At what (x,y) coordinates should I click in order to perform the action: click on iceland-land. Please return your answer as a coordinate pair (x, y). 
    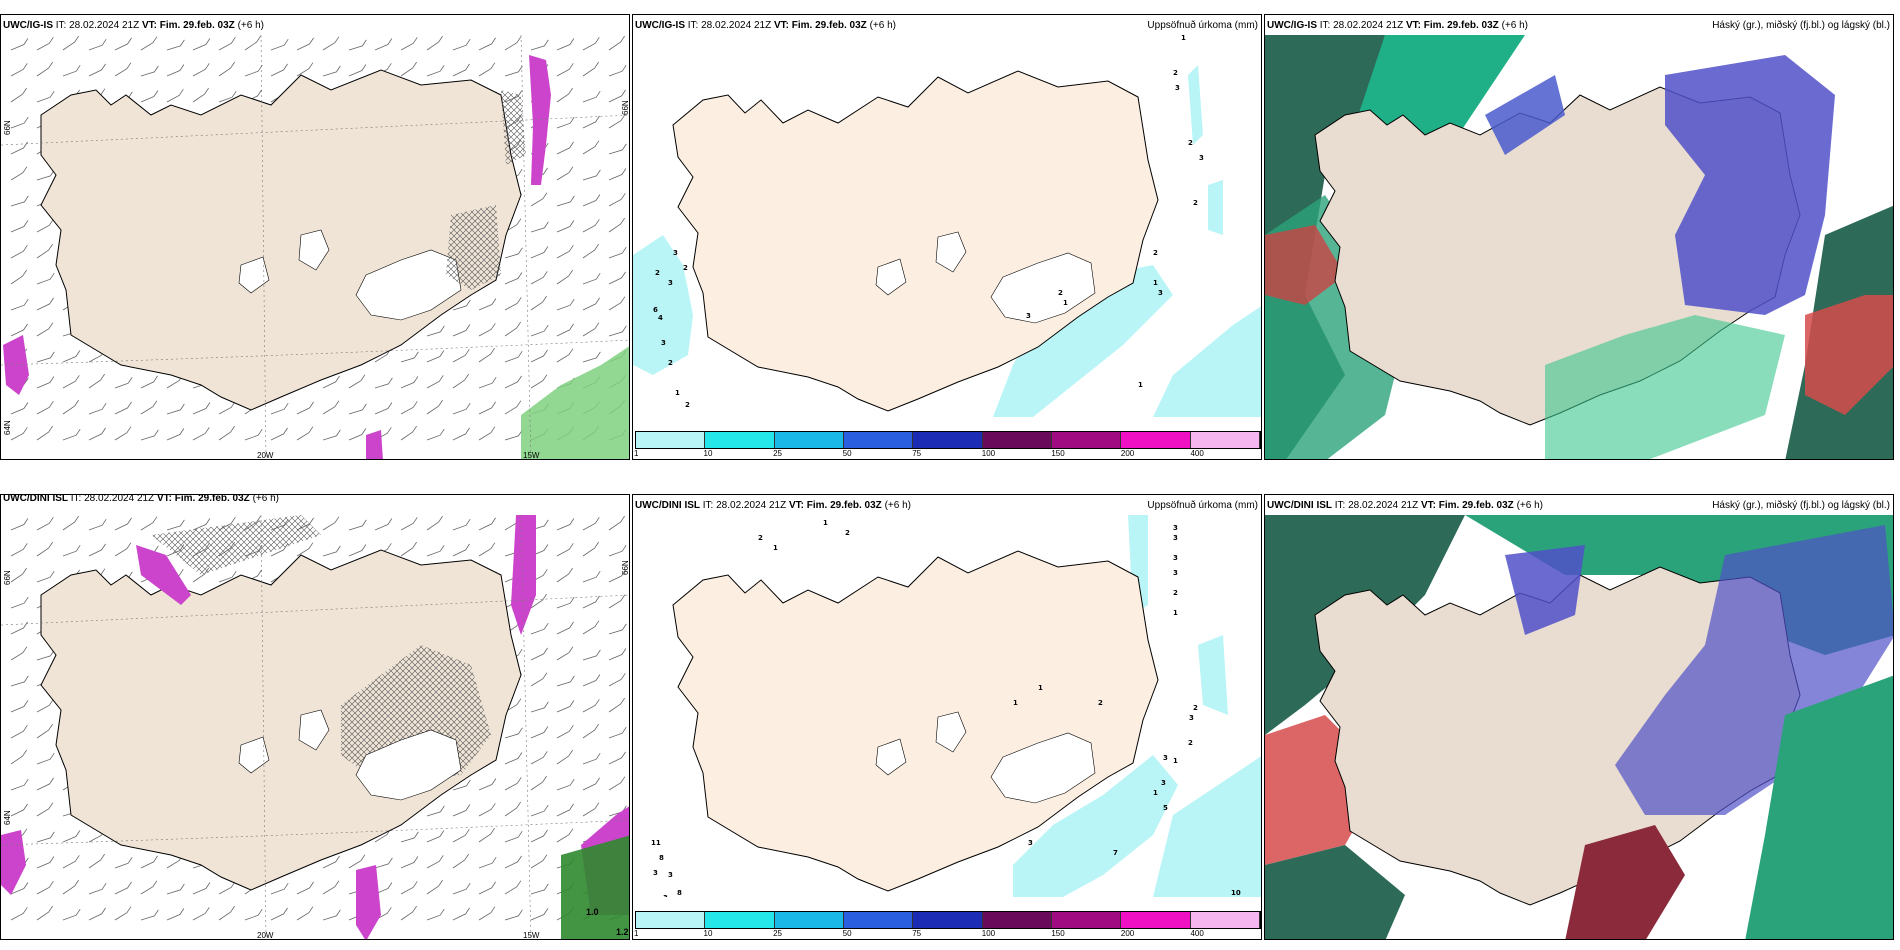
    Looking at the image, I should click on (915, 241).